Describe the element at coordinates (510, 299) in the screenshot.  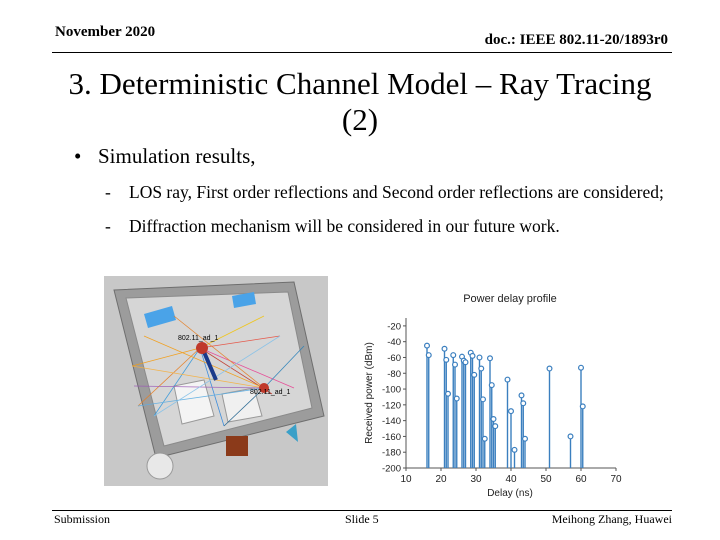
I see `chart-title: Power delay profile` at that location.